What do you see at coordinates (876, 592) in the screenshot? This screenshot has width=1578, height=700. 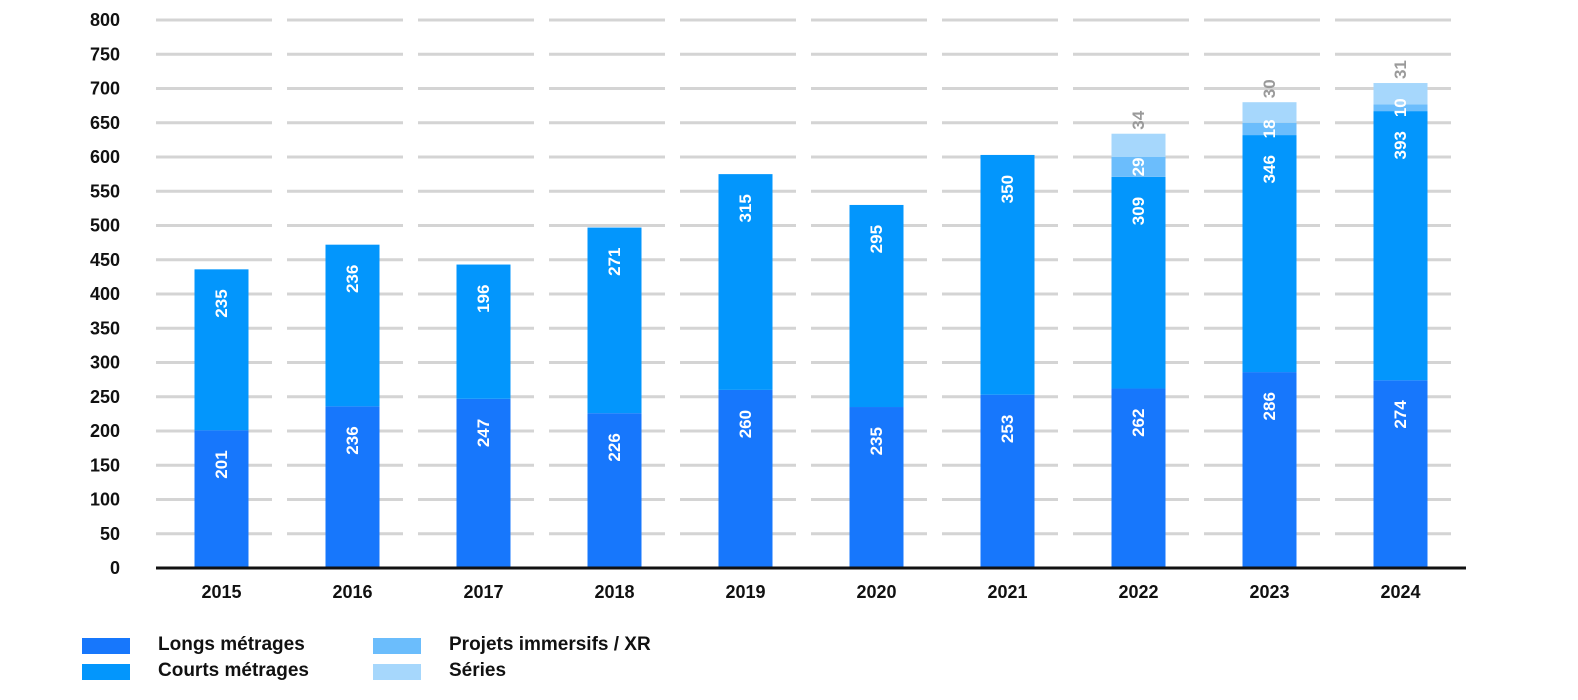 I see `x-tick-label: 2020` at bounding box center [876, 592].